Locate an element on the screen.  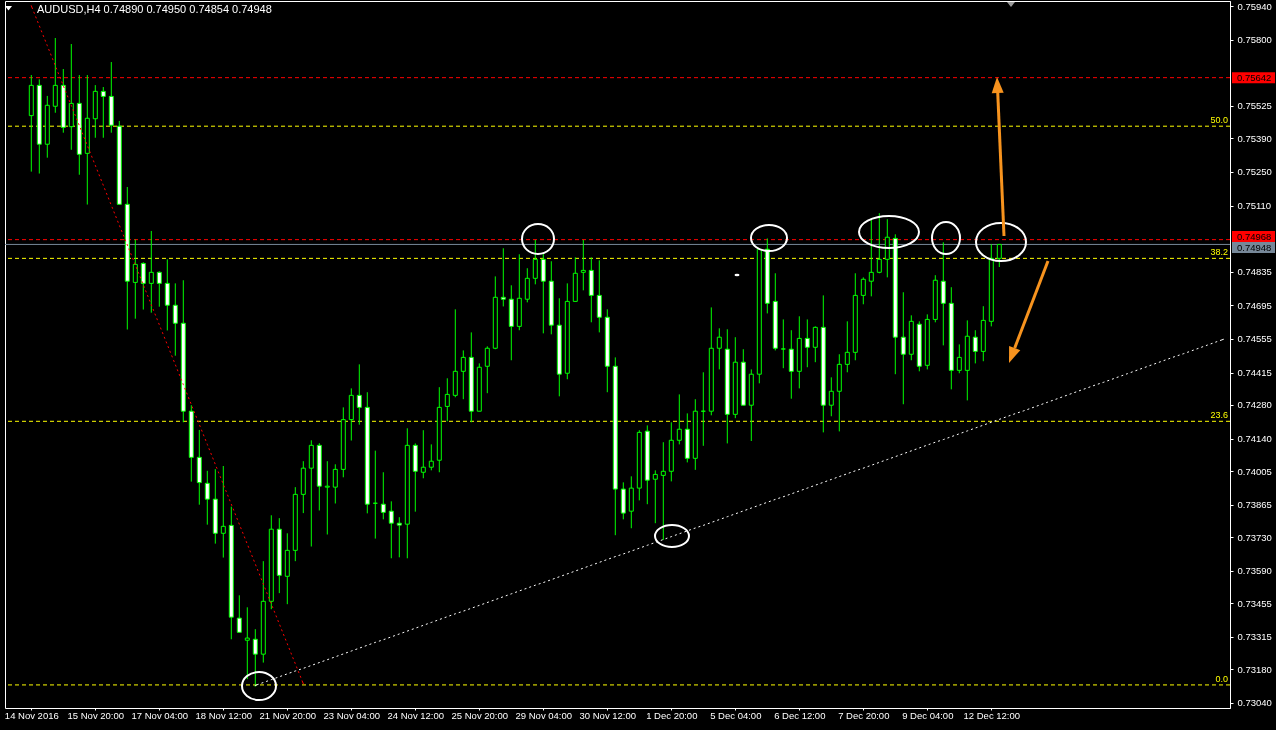
x-tick-label: 6 Dec 12:00 is located at coordinates (800, 715).